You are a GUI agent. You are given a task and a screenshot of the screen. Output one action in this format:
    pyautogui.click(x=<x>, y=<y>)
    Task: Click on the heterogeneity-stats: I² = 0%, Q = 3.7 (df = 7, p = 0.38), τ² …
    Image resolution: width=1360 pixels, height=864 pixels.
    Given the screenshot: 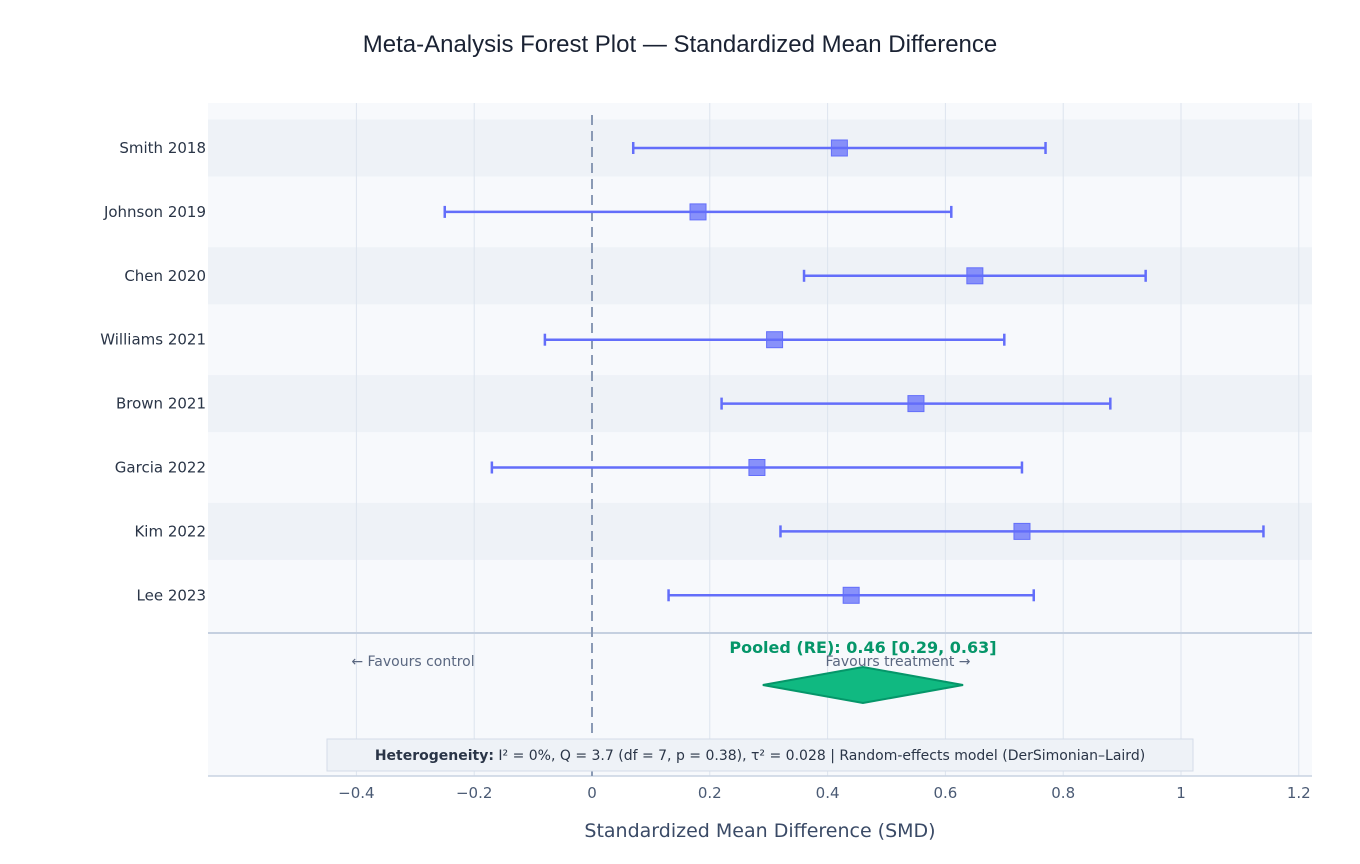 What is the action you would take?
    pyautogui.click(x=819, y=756)
    